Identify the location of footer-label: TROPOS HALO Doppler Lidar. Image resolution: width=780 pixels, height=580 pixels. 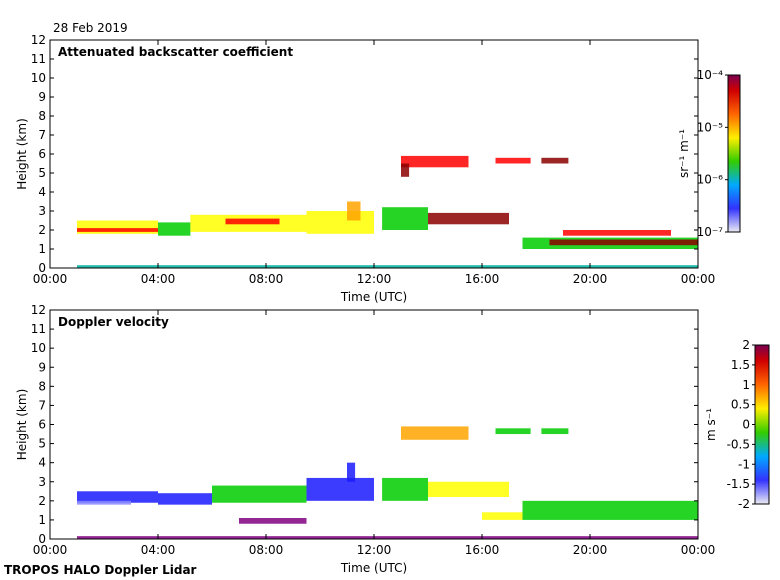
(100, 570).